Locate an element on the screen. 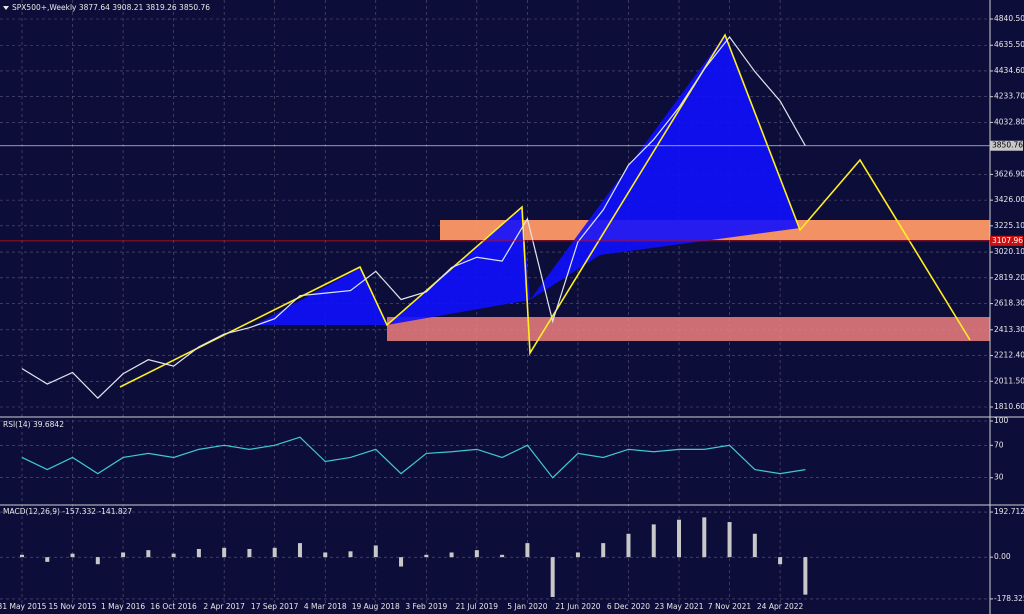  x-tick-label: 31 May 2015 is located at coordinates (23, 606).